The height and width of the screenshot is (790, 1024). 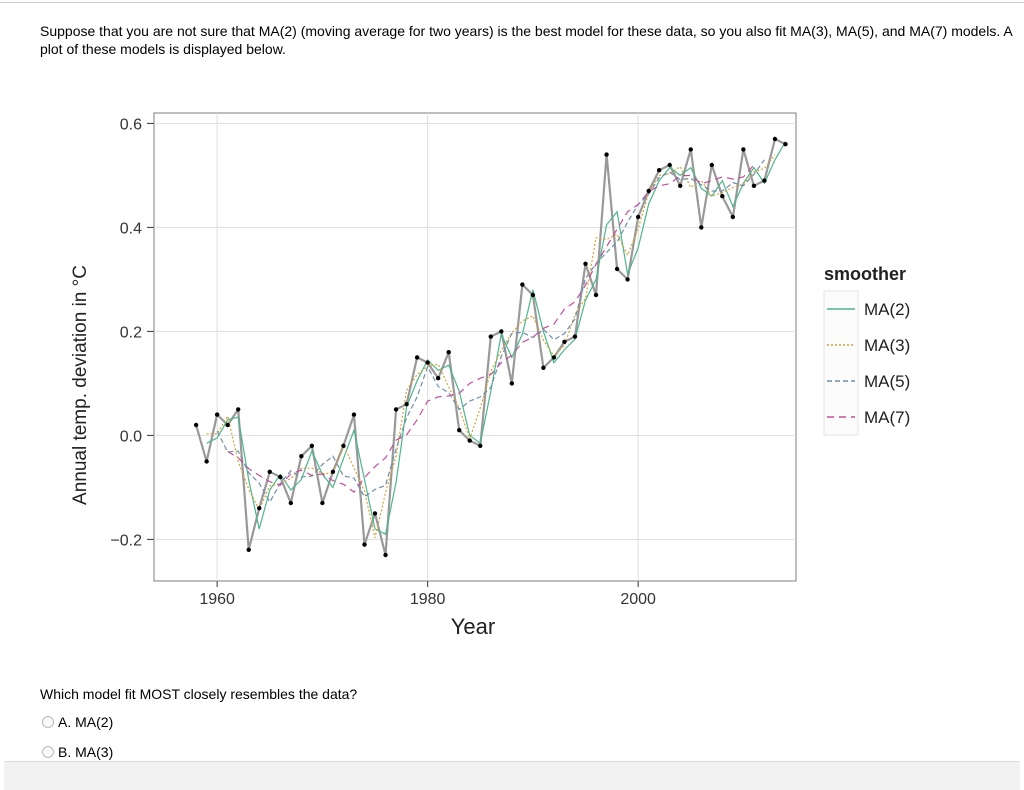 I want to click on y-tick-label: 0.0, so click(x=131, y=436).